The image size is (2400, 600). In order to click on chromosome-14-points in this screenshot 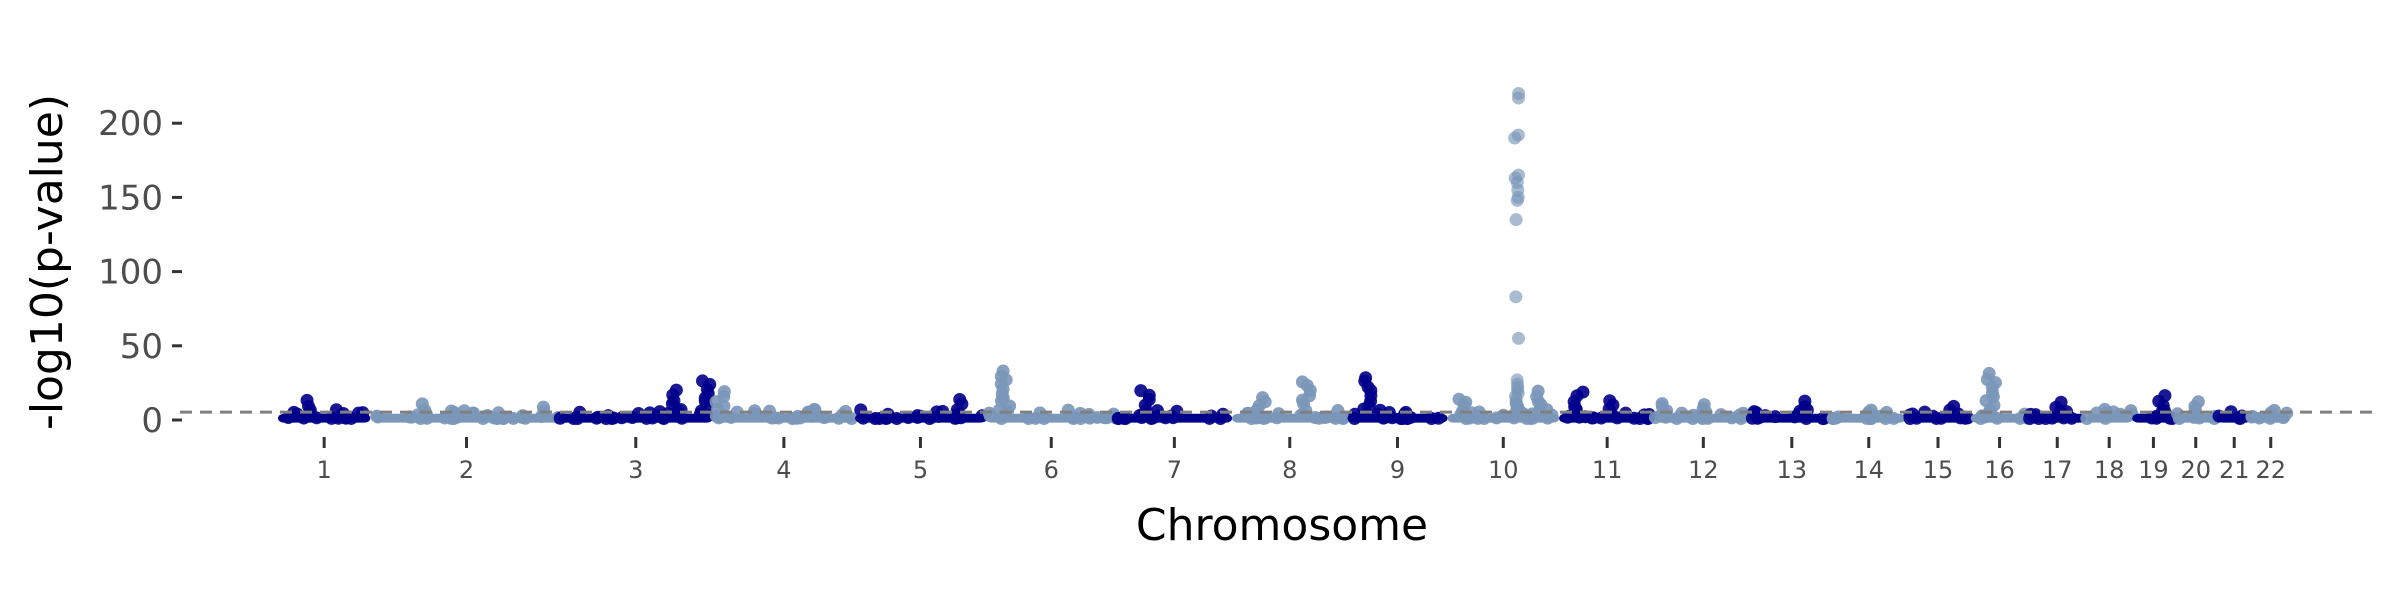, I will do `click(1866, 414)`.